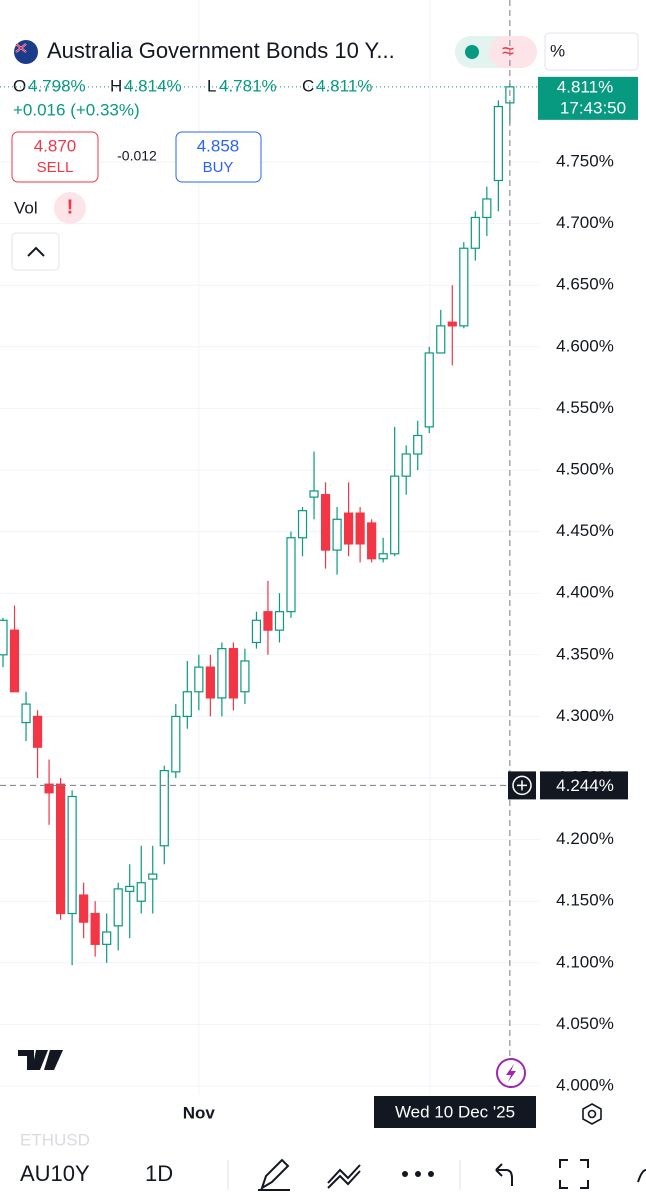  Describe the element at coordinates (55, 145) in the screenshot. I see `sell-price: 4.870` at that location.